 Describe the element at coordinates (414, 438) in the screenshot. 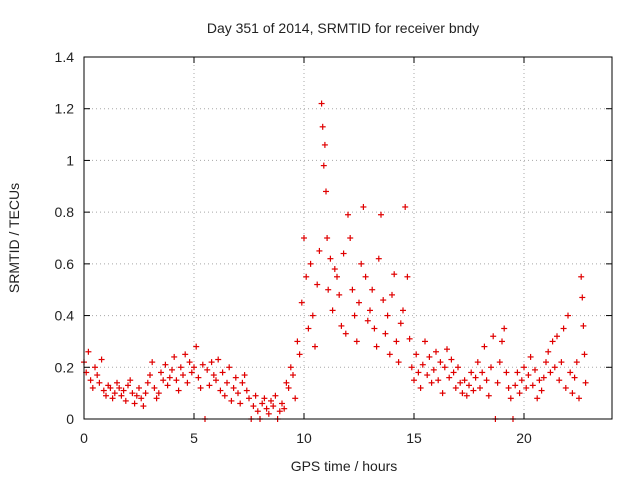

I see `x-tick-label: 15` at that location.